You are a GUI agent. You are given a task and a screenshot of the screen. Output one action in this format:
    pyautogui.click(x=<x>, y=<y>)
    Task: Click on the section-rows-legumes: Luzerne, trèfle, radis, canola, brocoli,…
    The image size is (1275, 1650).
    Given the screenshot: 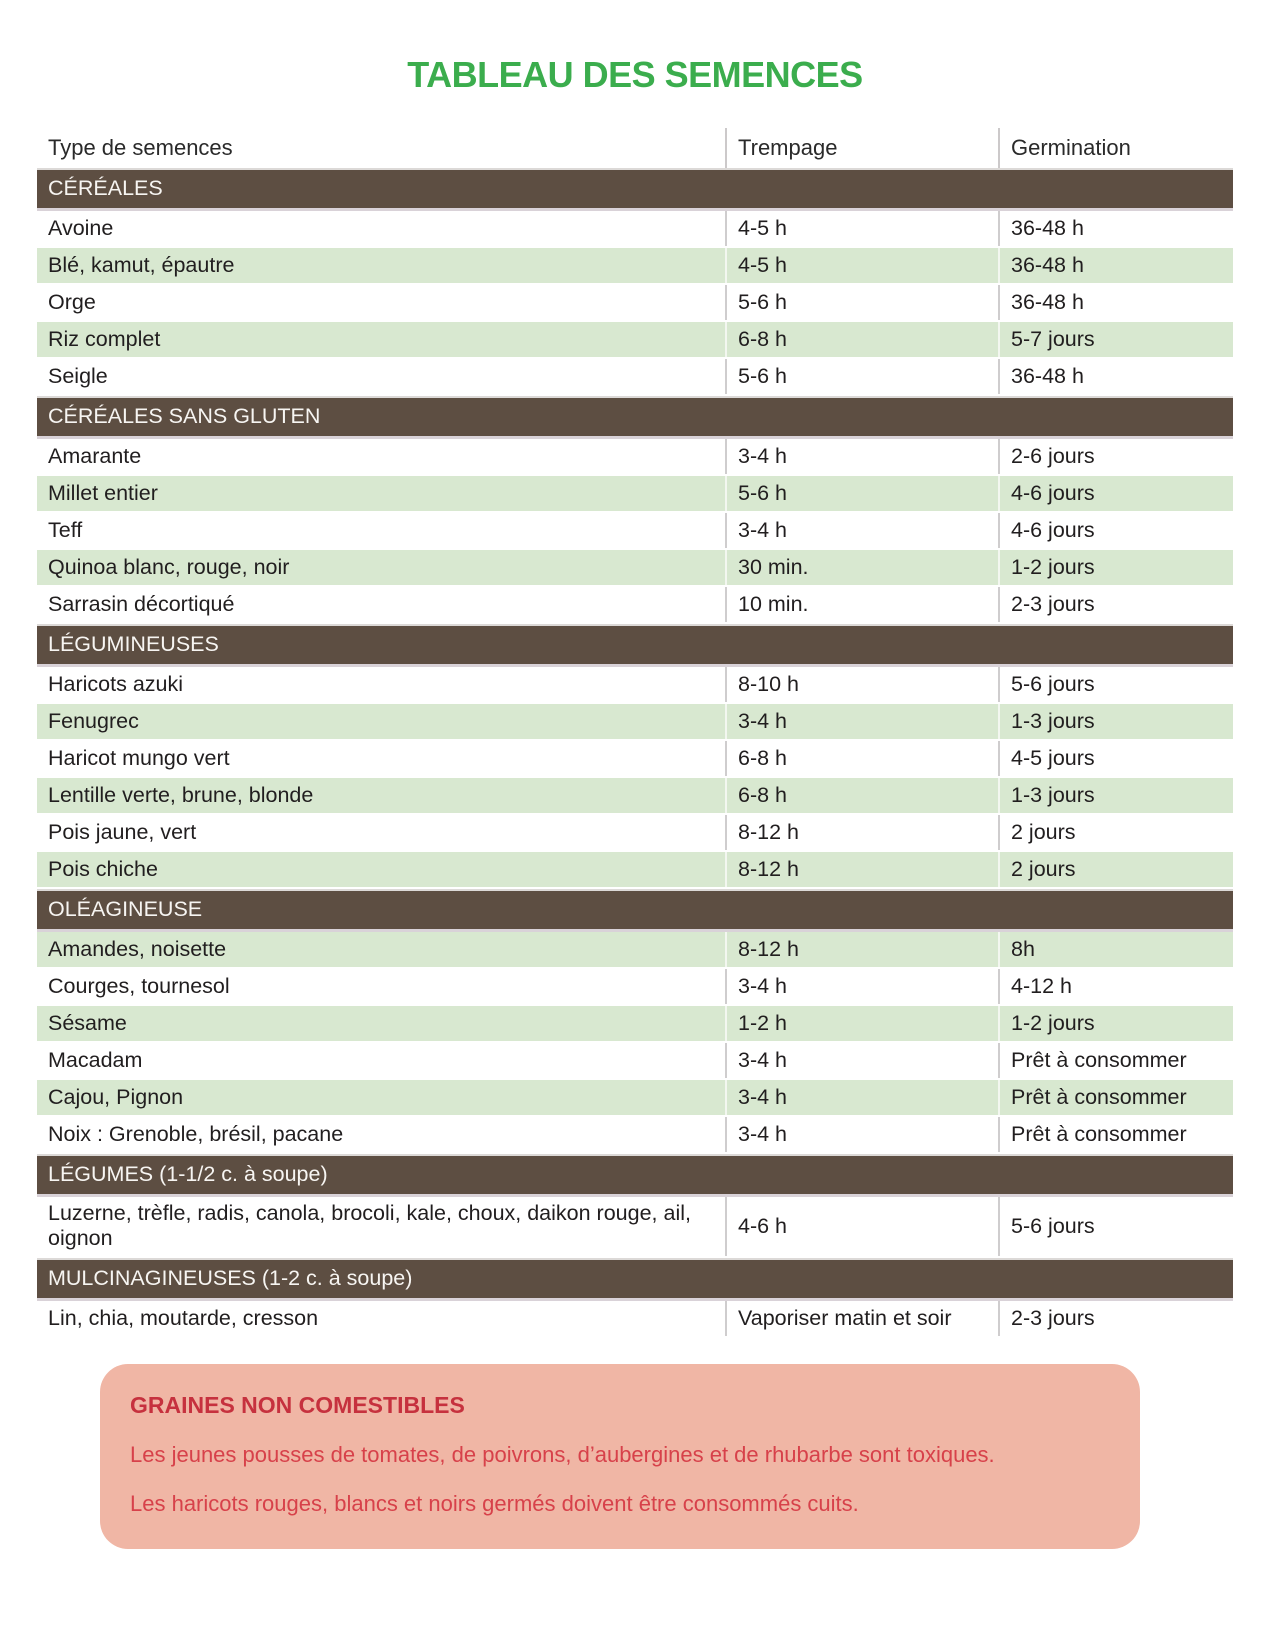 What is the action you would take?
    pyautogui.click(x=635, y=1227)
    